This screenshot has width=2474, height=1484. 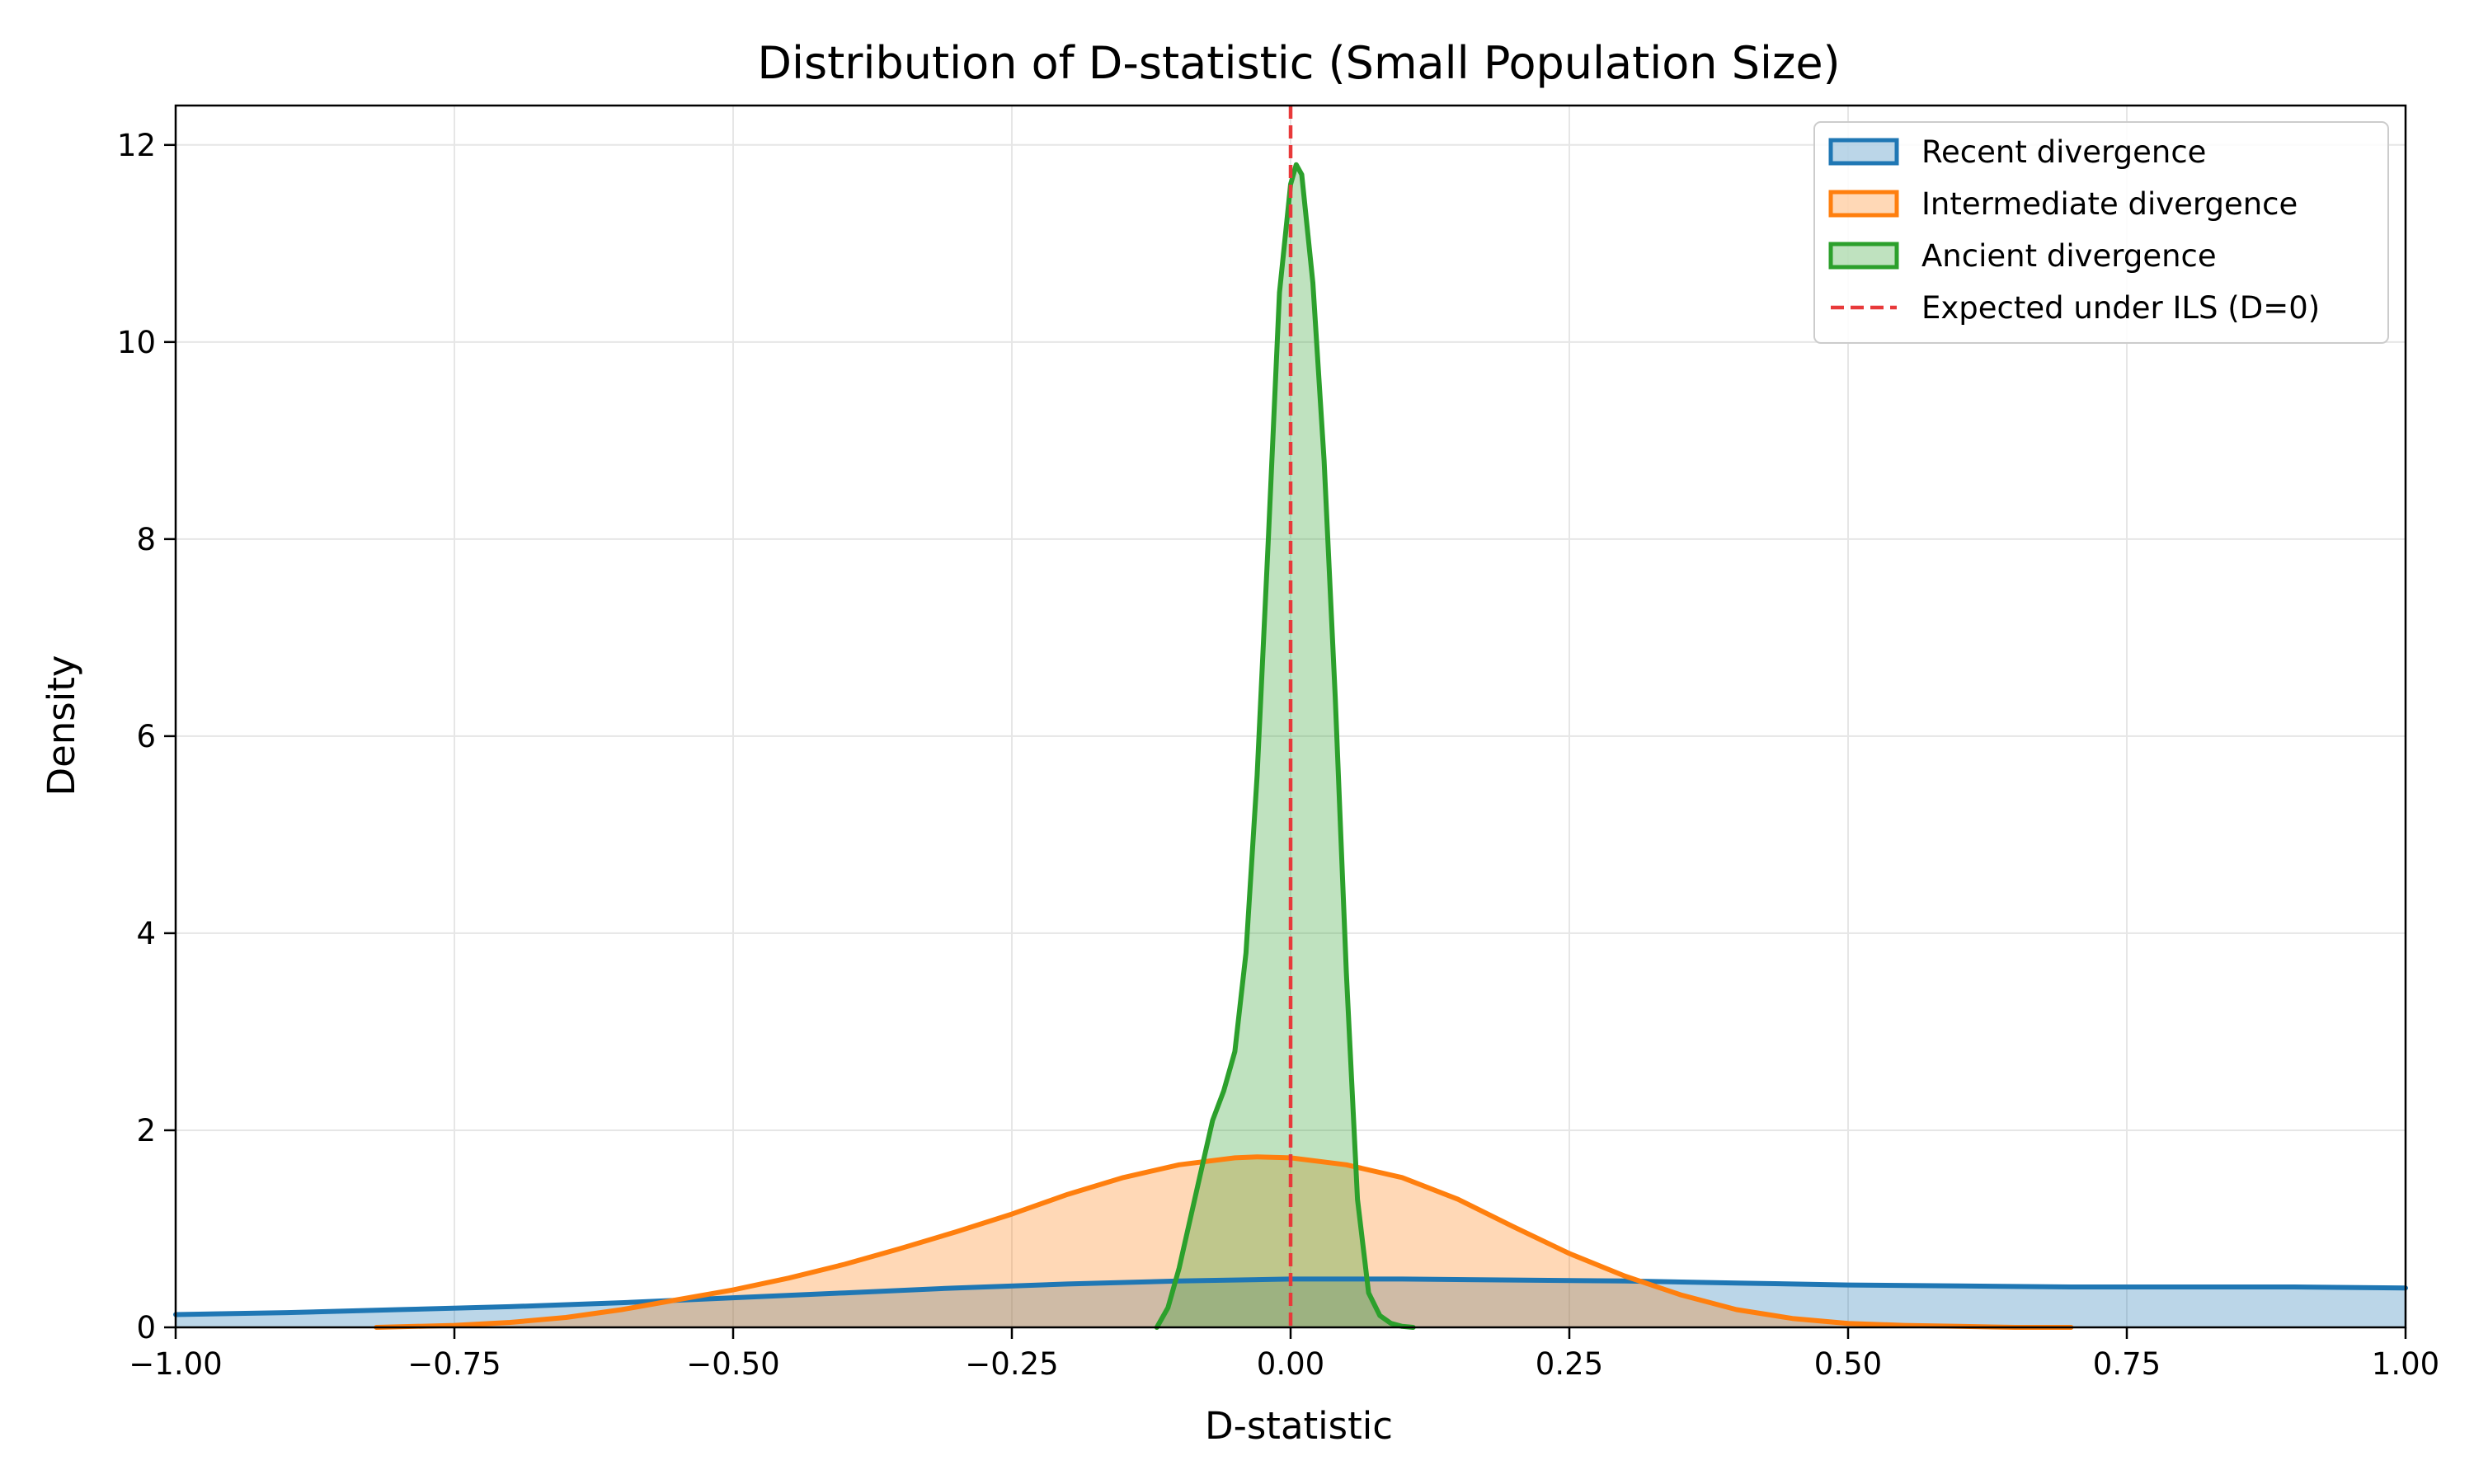 What do you see at coordinates (175, 1364) in the screenshot?
I see `x-tick-label: −1.00` at bounding box center [175, 1364].